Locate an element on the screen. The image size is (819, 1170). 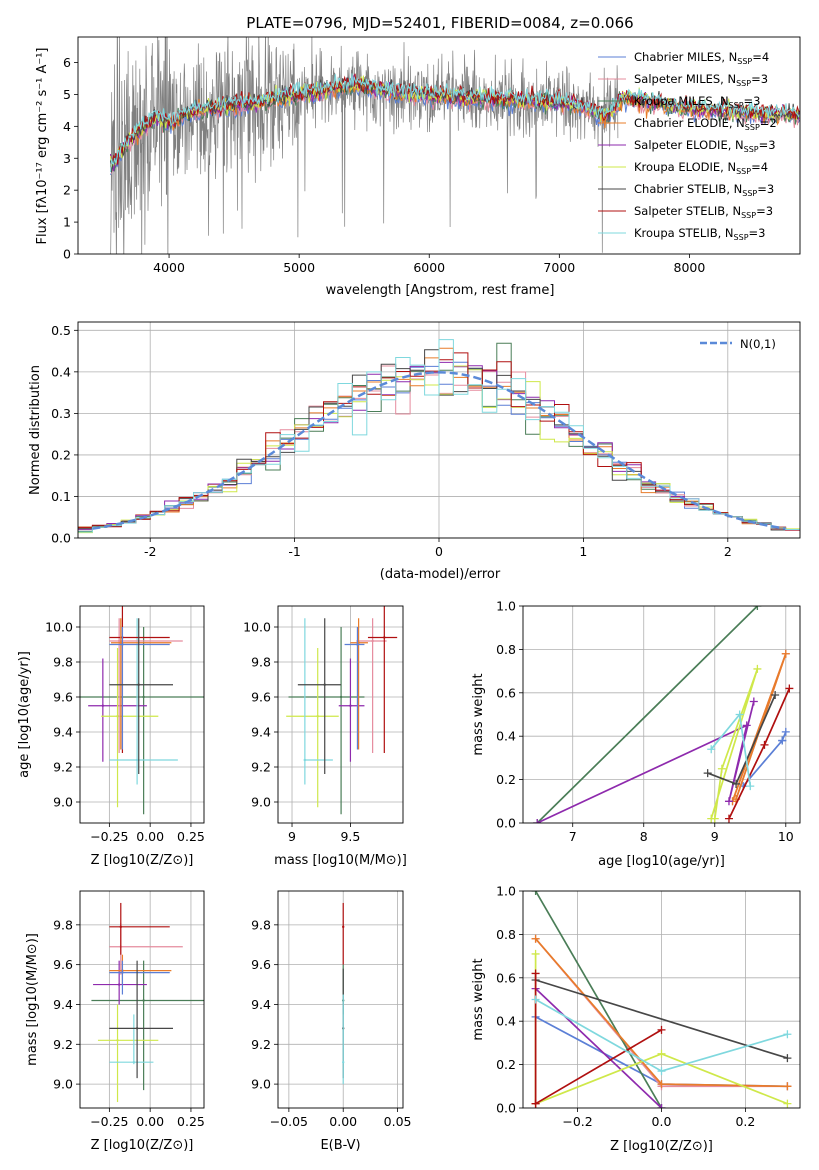
weight-line-salpeter-stelib is located at coordinates (598, 1039).